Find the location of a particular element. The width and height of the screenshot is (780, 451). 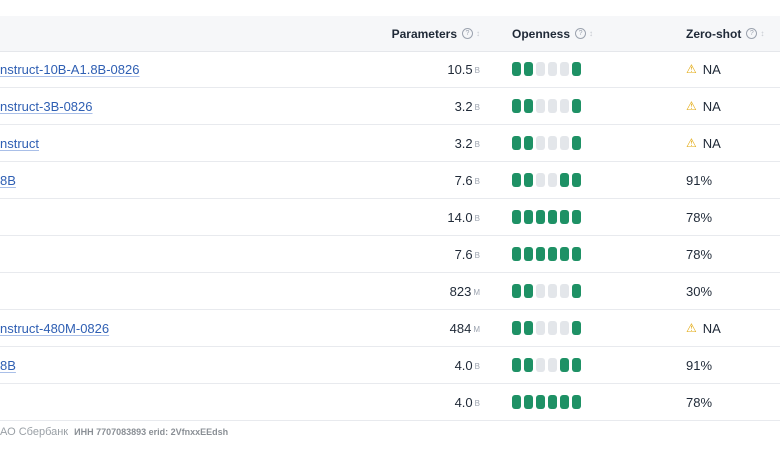

parameters-value: 4.0 is located at coordinates (463, 402).